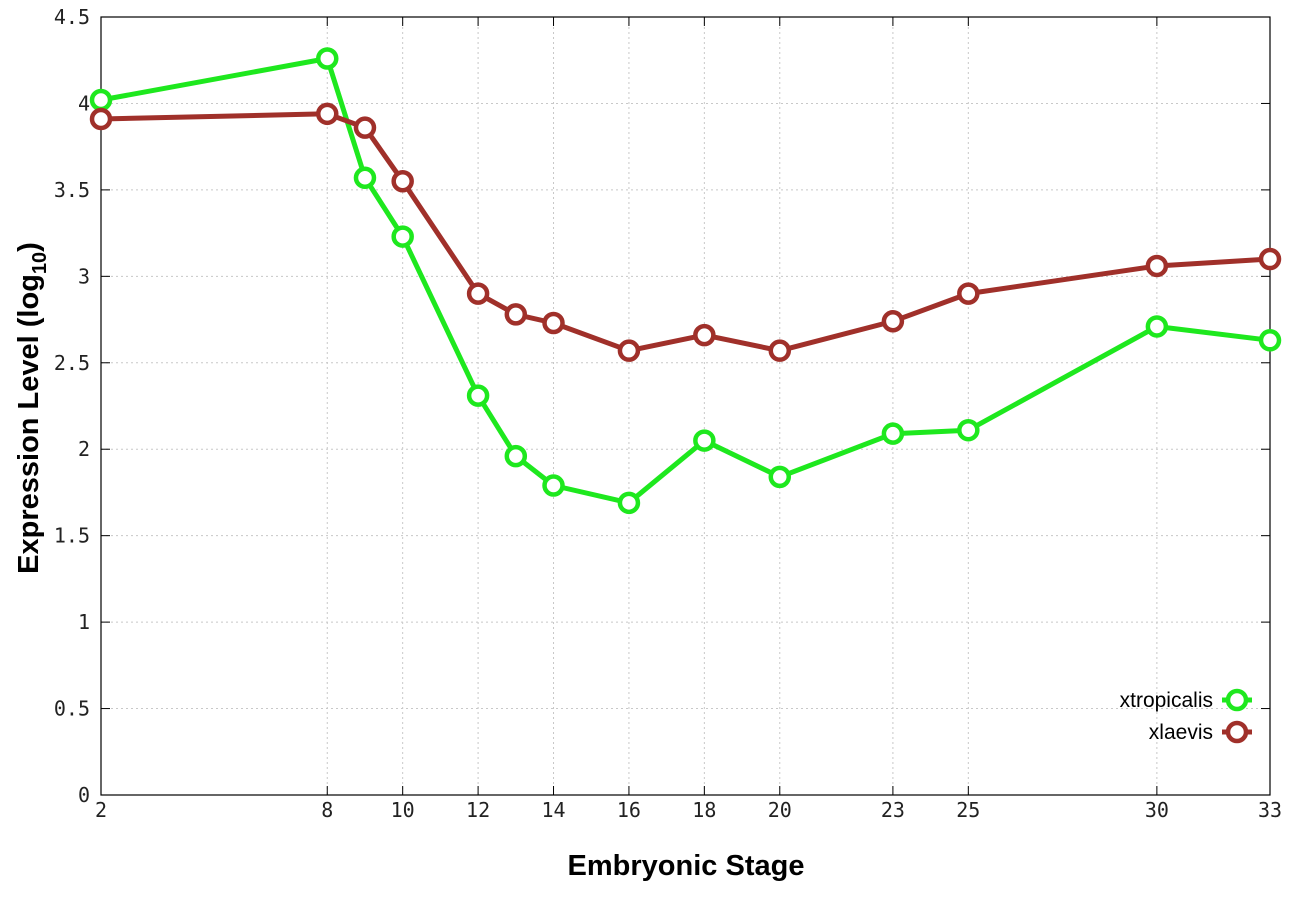 The height and width of the screenshot is (907, 1296). I want to click on x-tick-label: 2, so click(101, 810).